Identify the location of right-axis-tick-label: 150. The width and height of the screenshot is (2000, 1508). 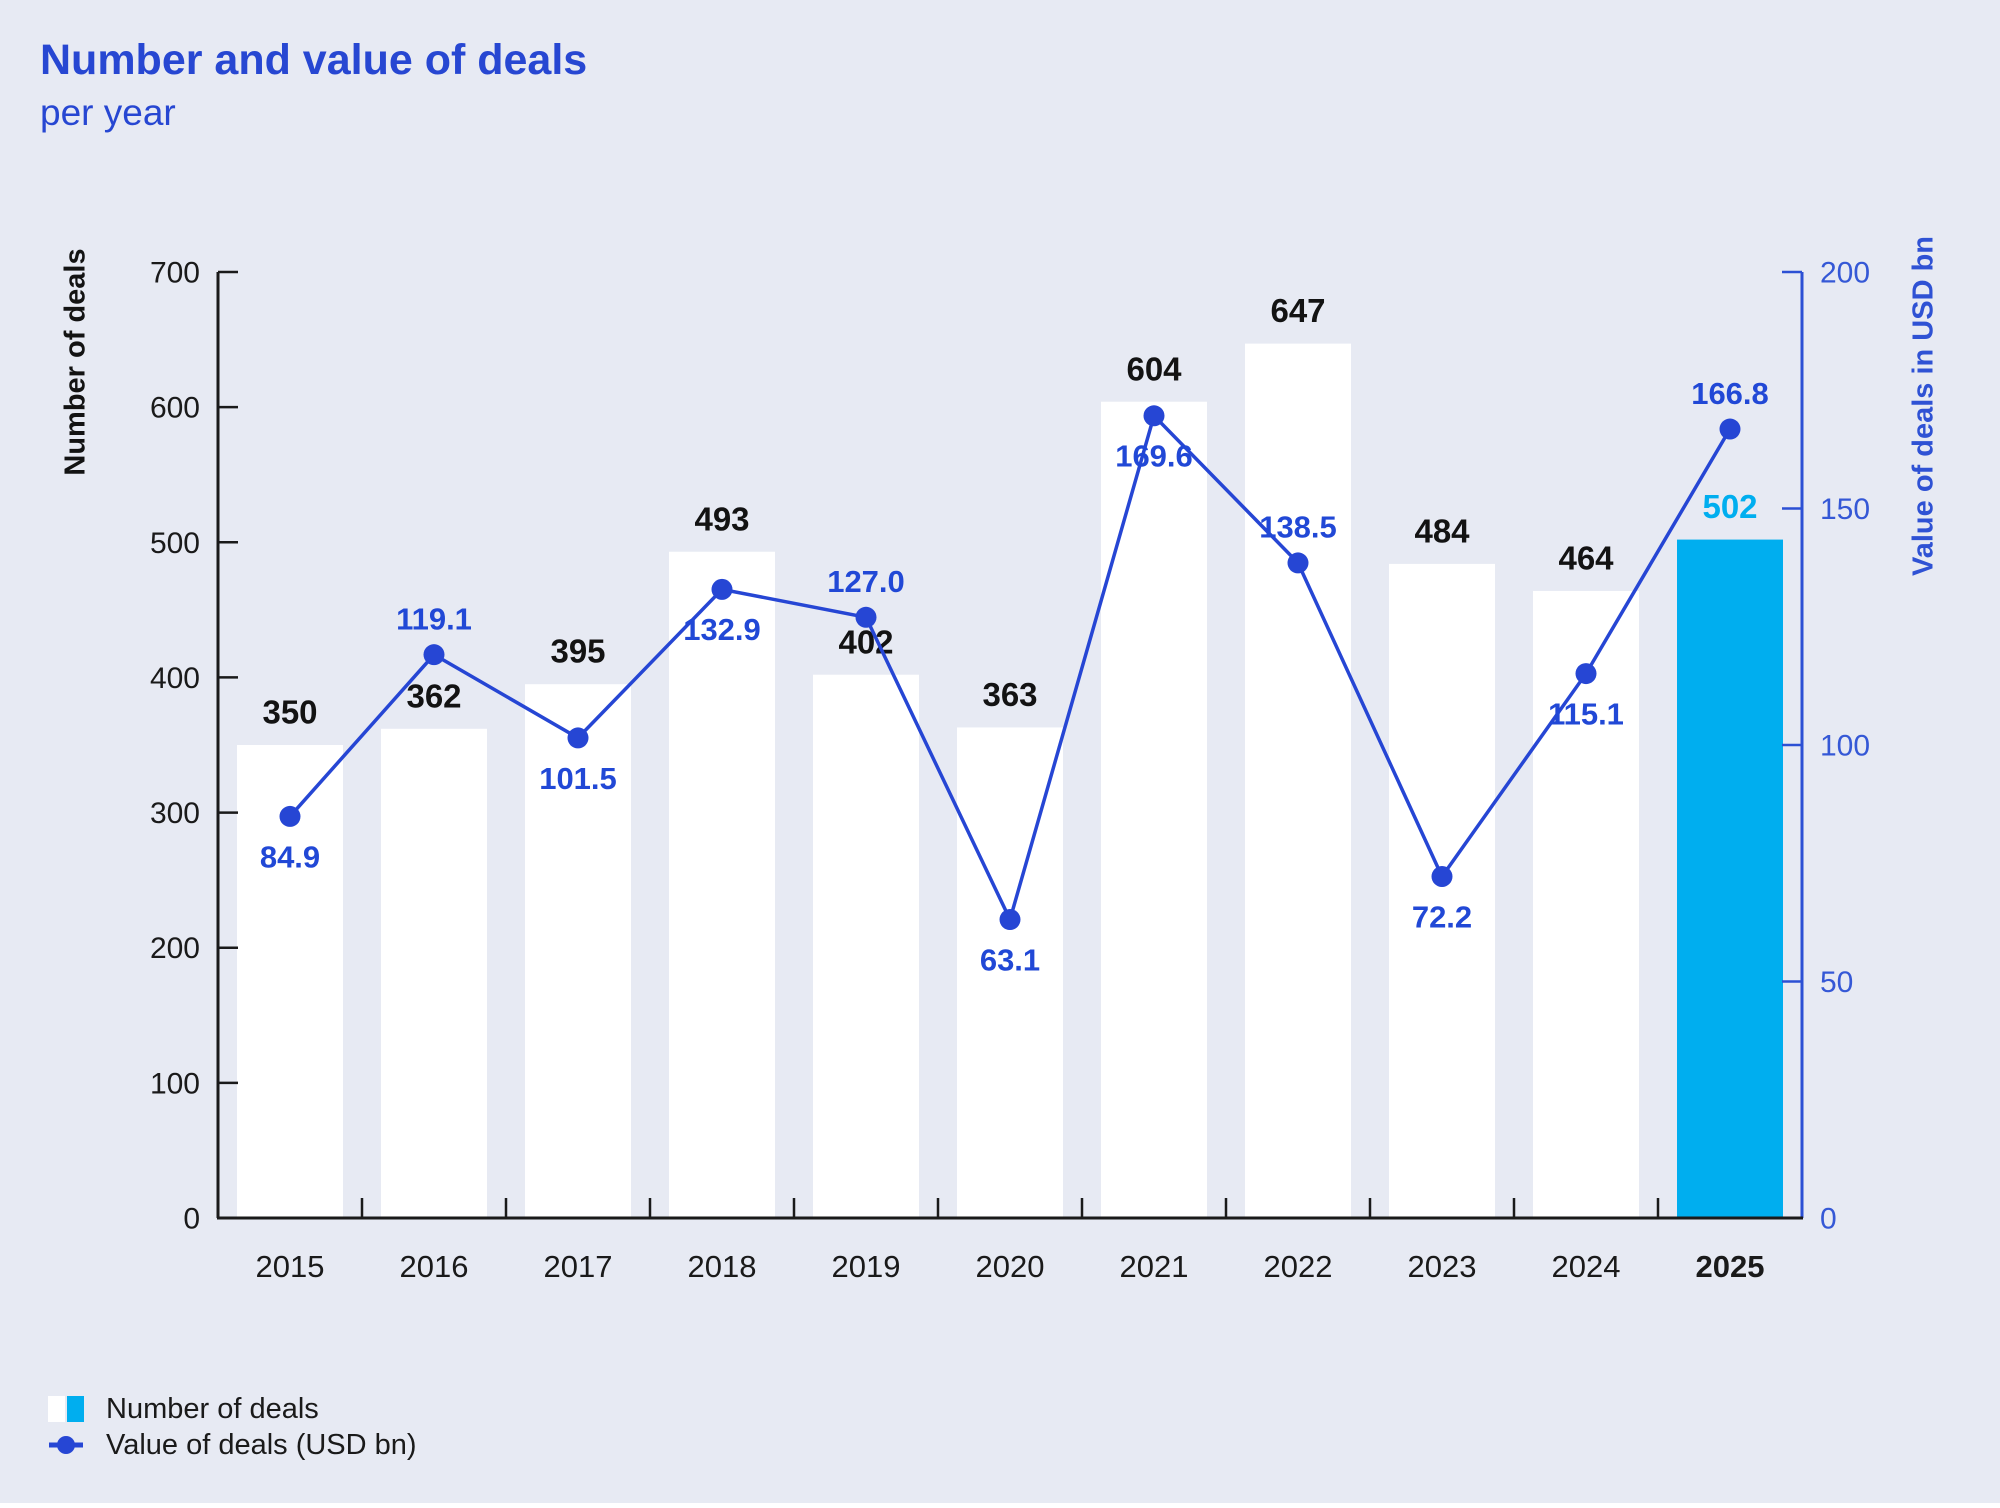
(1845, 509).